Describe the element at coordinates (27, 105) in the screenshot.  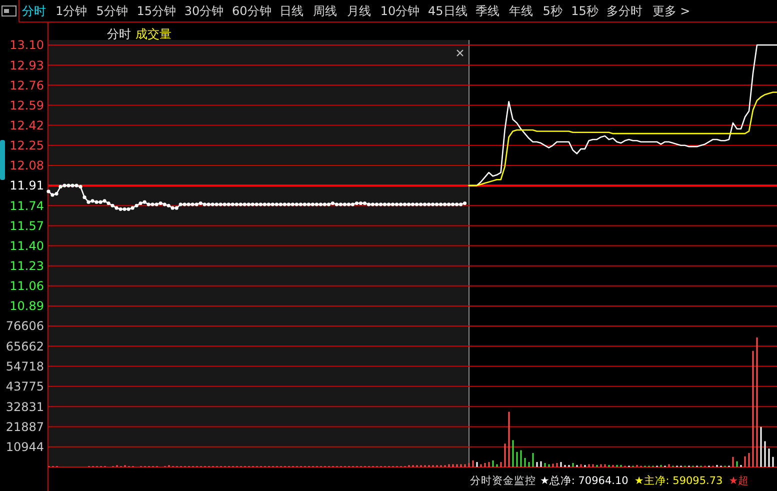
I see `y-tick-label: 12.59` at that location.